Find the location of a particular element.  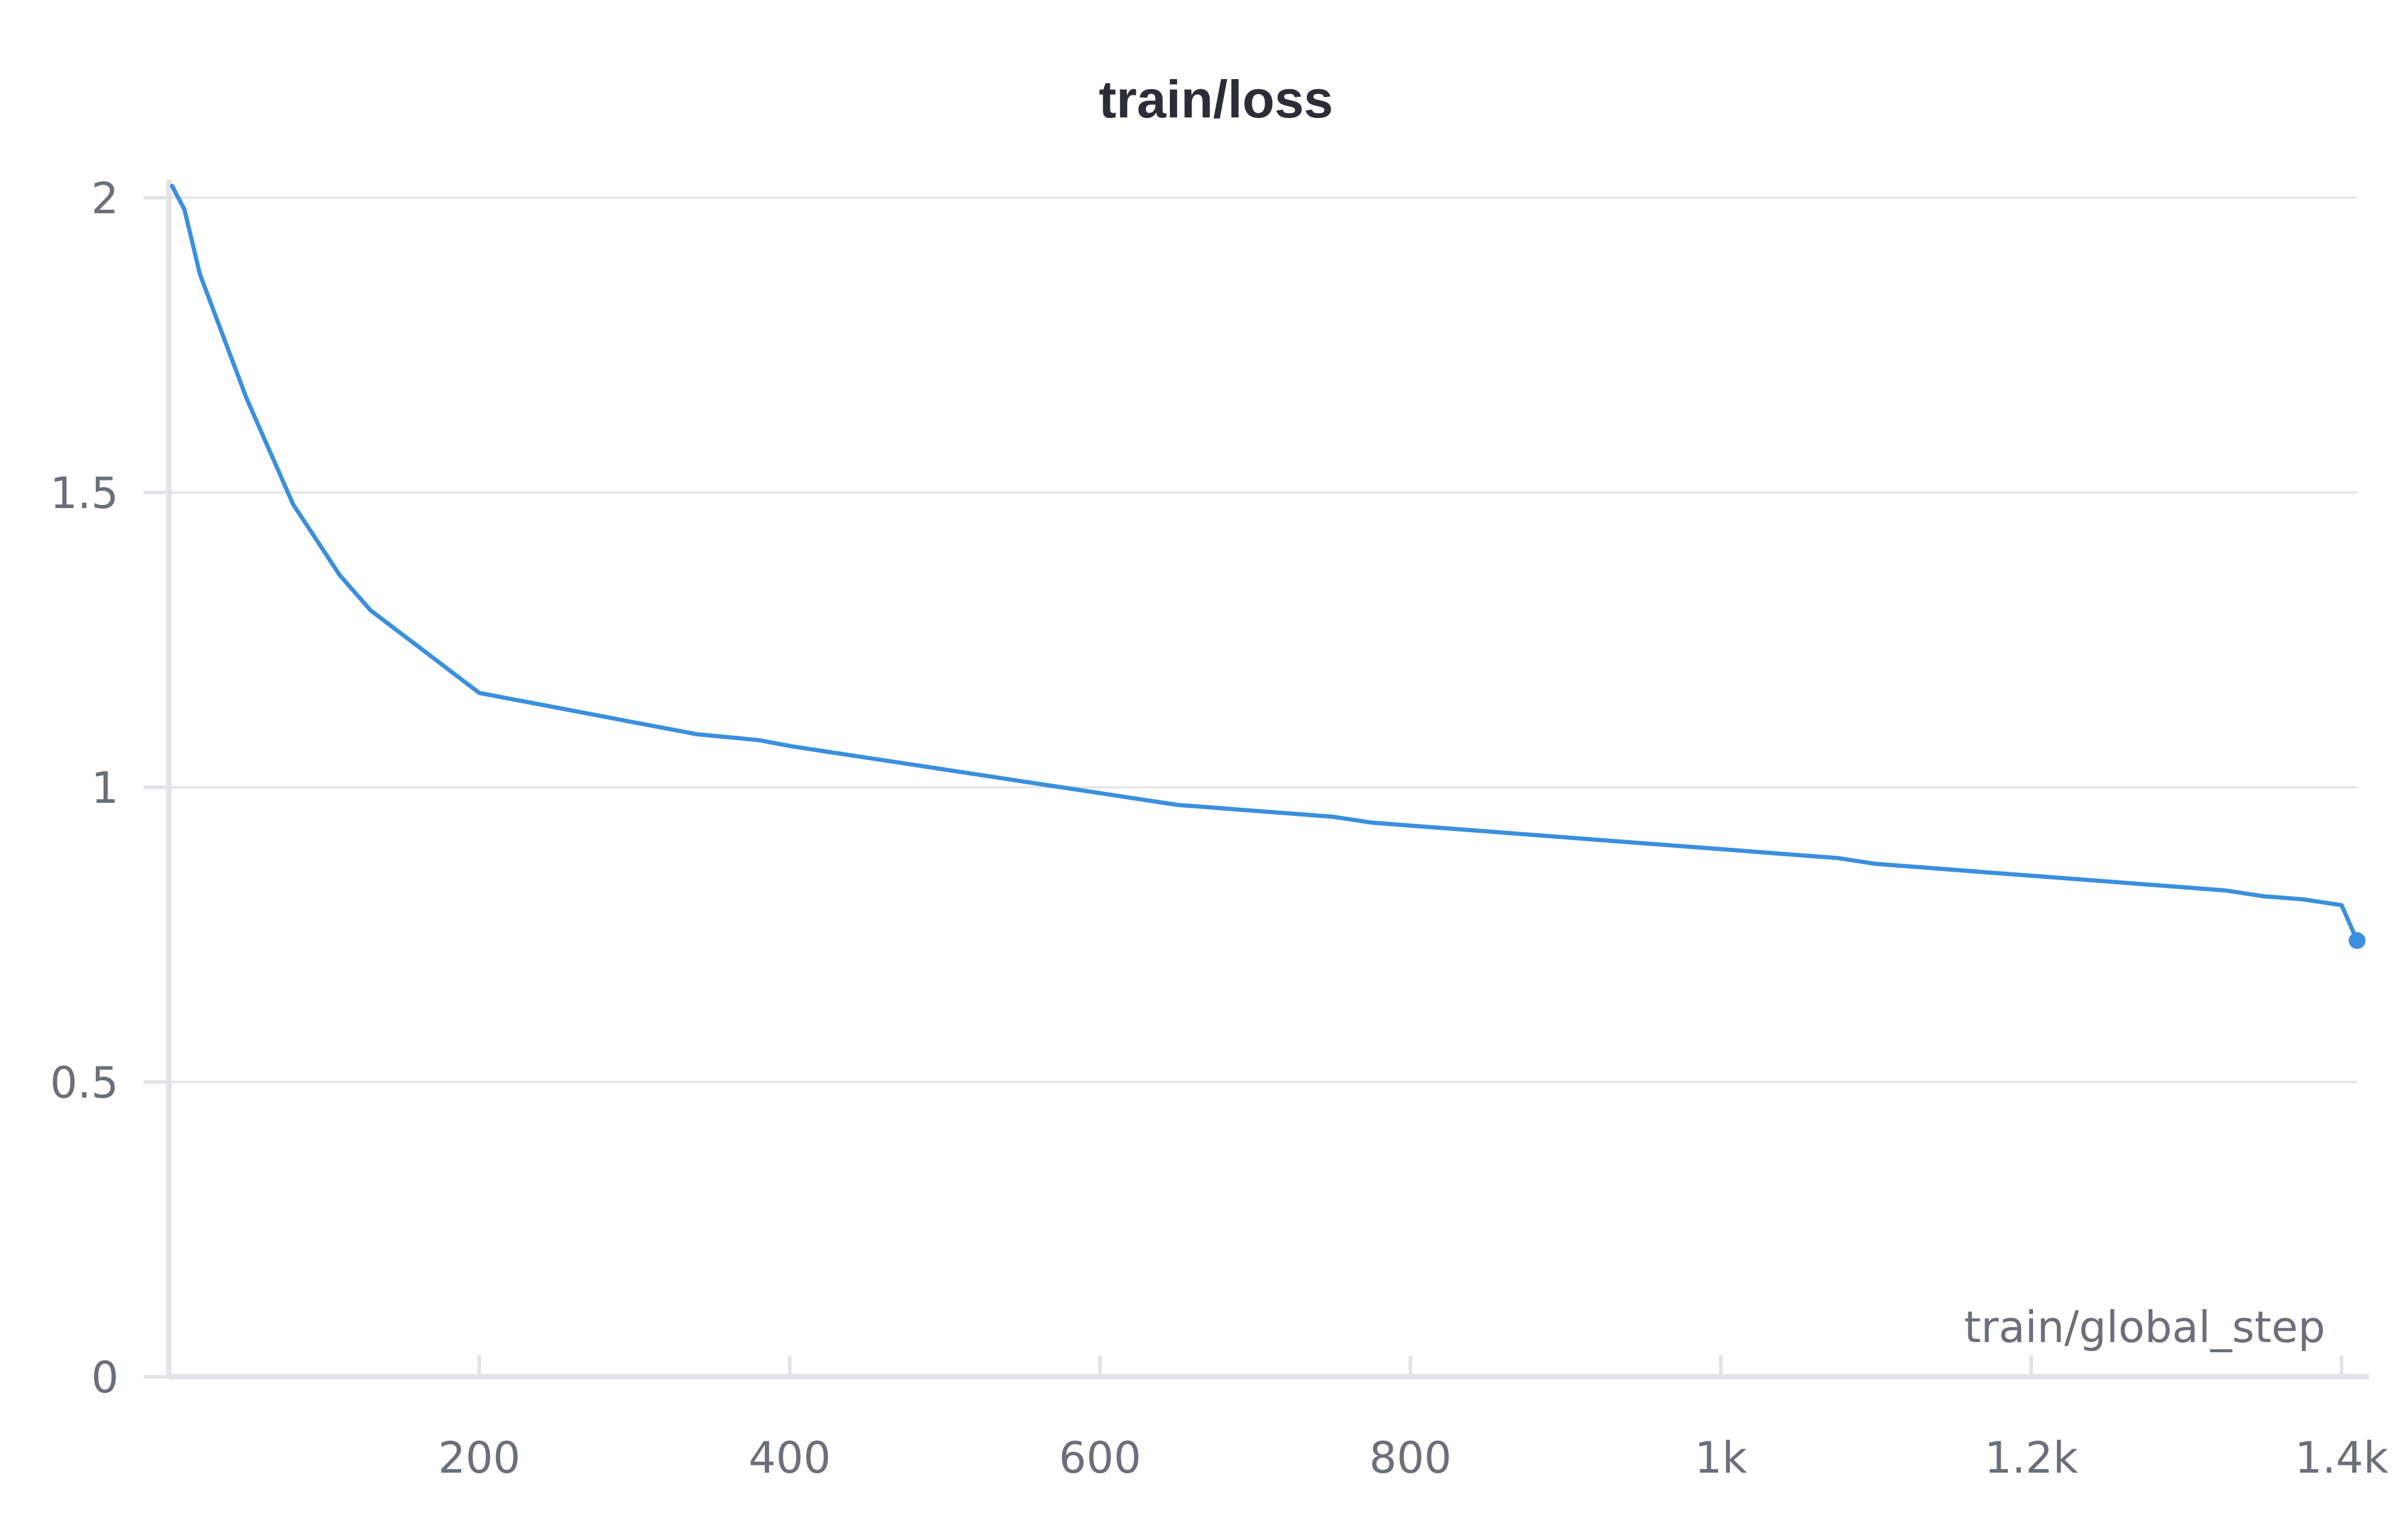

x-tick-label: 600 is located at coordinates (1100, 1458).